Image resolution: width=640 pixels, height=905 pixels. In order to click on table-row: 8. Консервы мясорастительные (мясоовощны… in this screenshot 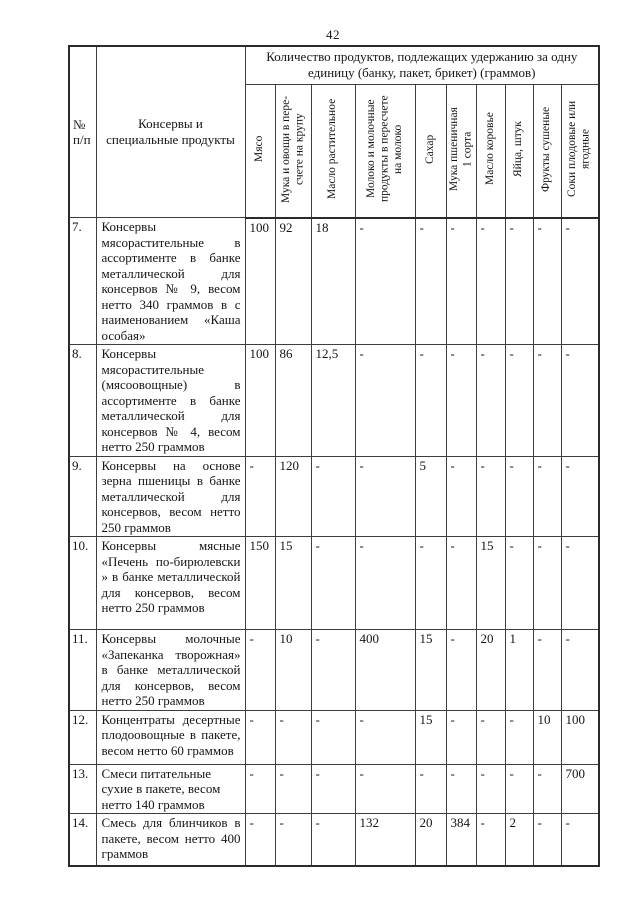, I will do `click(334, 400)`.